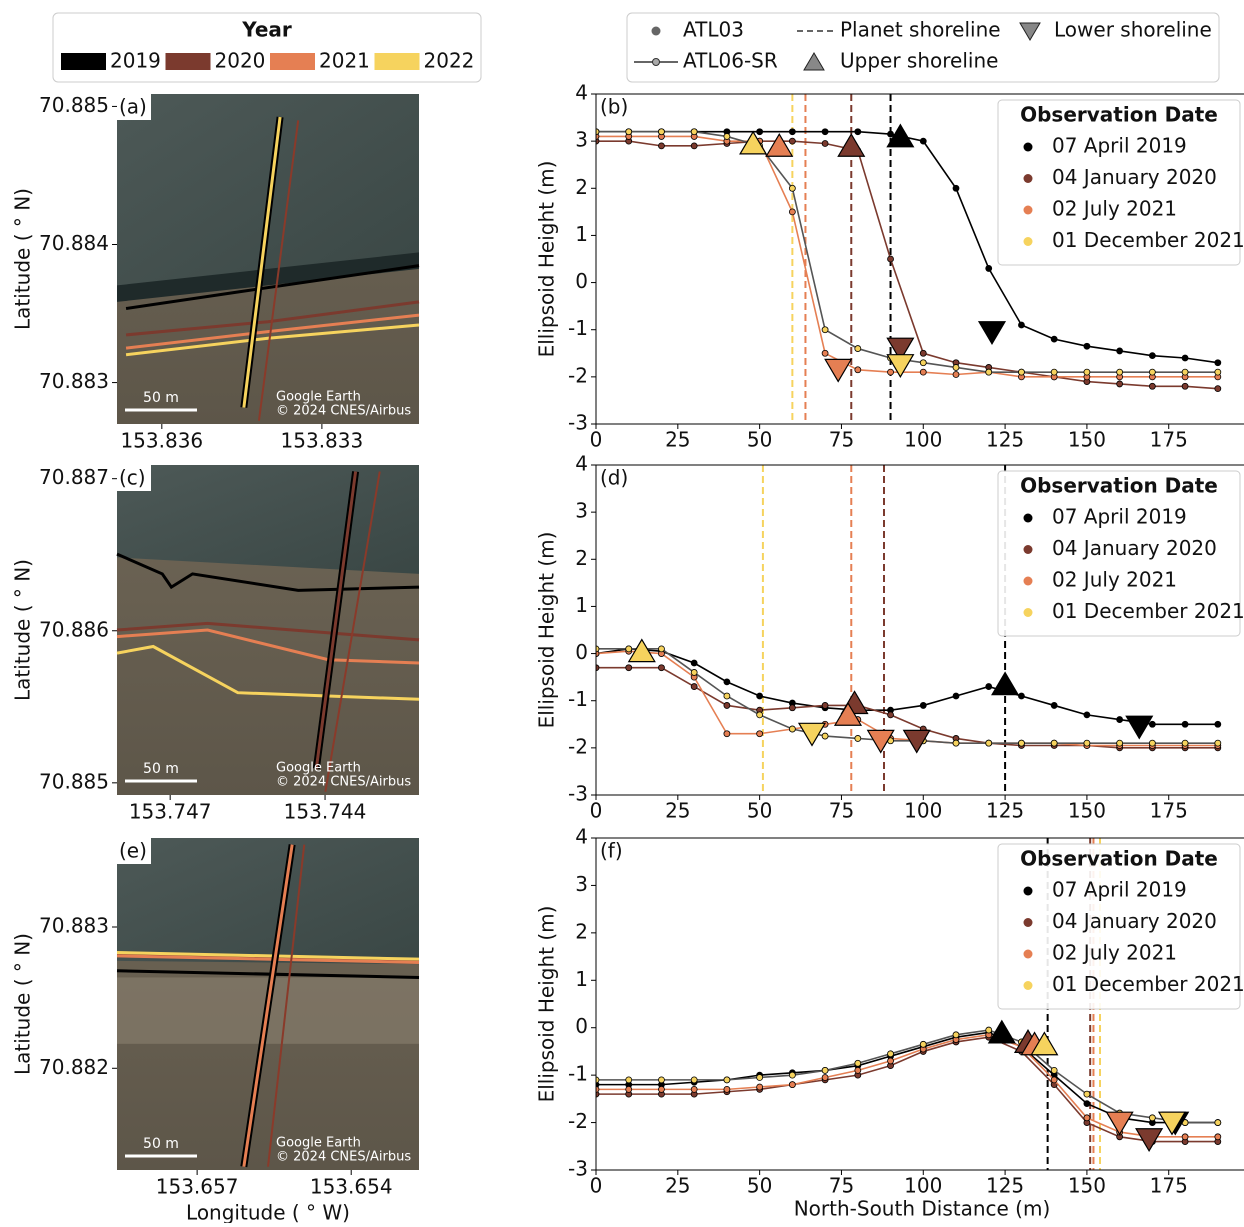 The image size is (1244, 1227). I want to click on legend-label: 04 January 2020, so click(1134, 177).